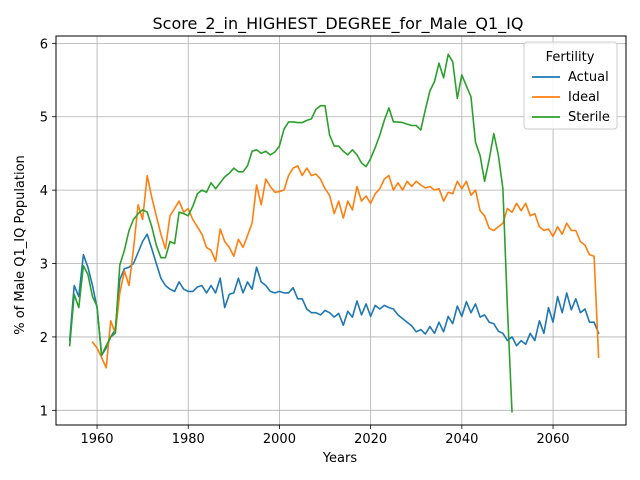 The width and height of the screenshot is (640, 480). What do you see at coordinates (279, 439) in the screenshot?
I see `x-tick-label: 2000` at bounding box center [279, 439].